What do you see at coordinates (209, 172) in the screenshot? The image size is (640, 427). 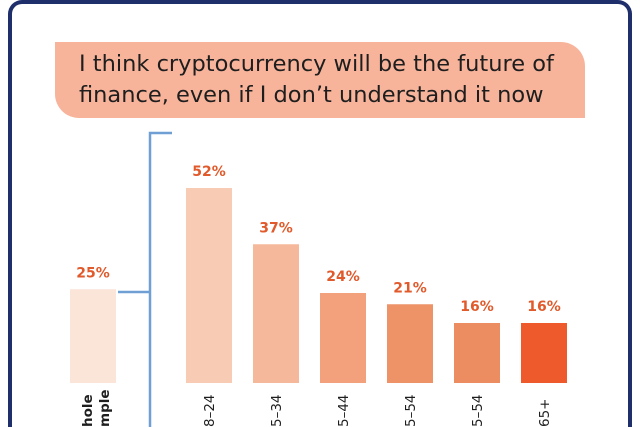 I see `value-label-1: 52%` at bounding box center [209, 172].